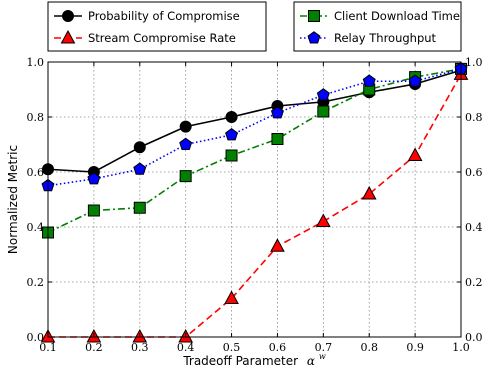 Image resolution: width=488 pixels, height=375 pixels. What do you see at coordinates (397, 16) in the screenshot?
I see `legend-label: Client Download Time` at bounding box center [397, 16].